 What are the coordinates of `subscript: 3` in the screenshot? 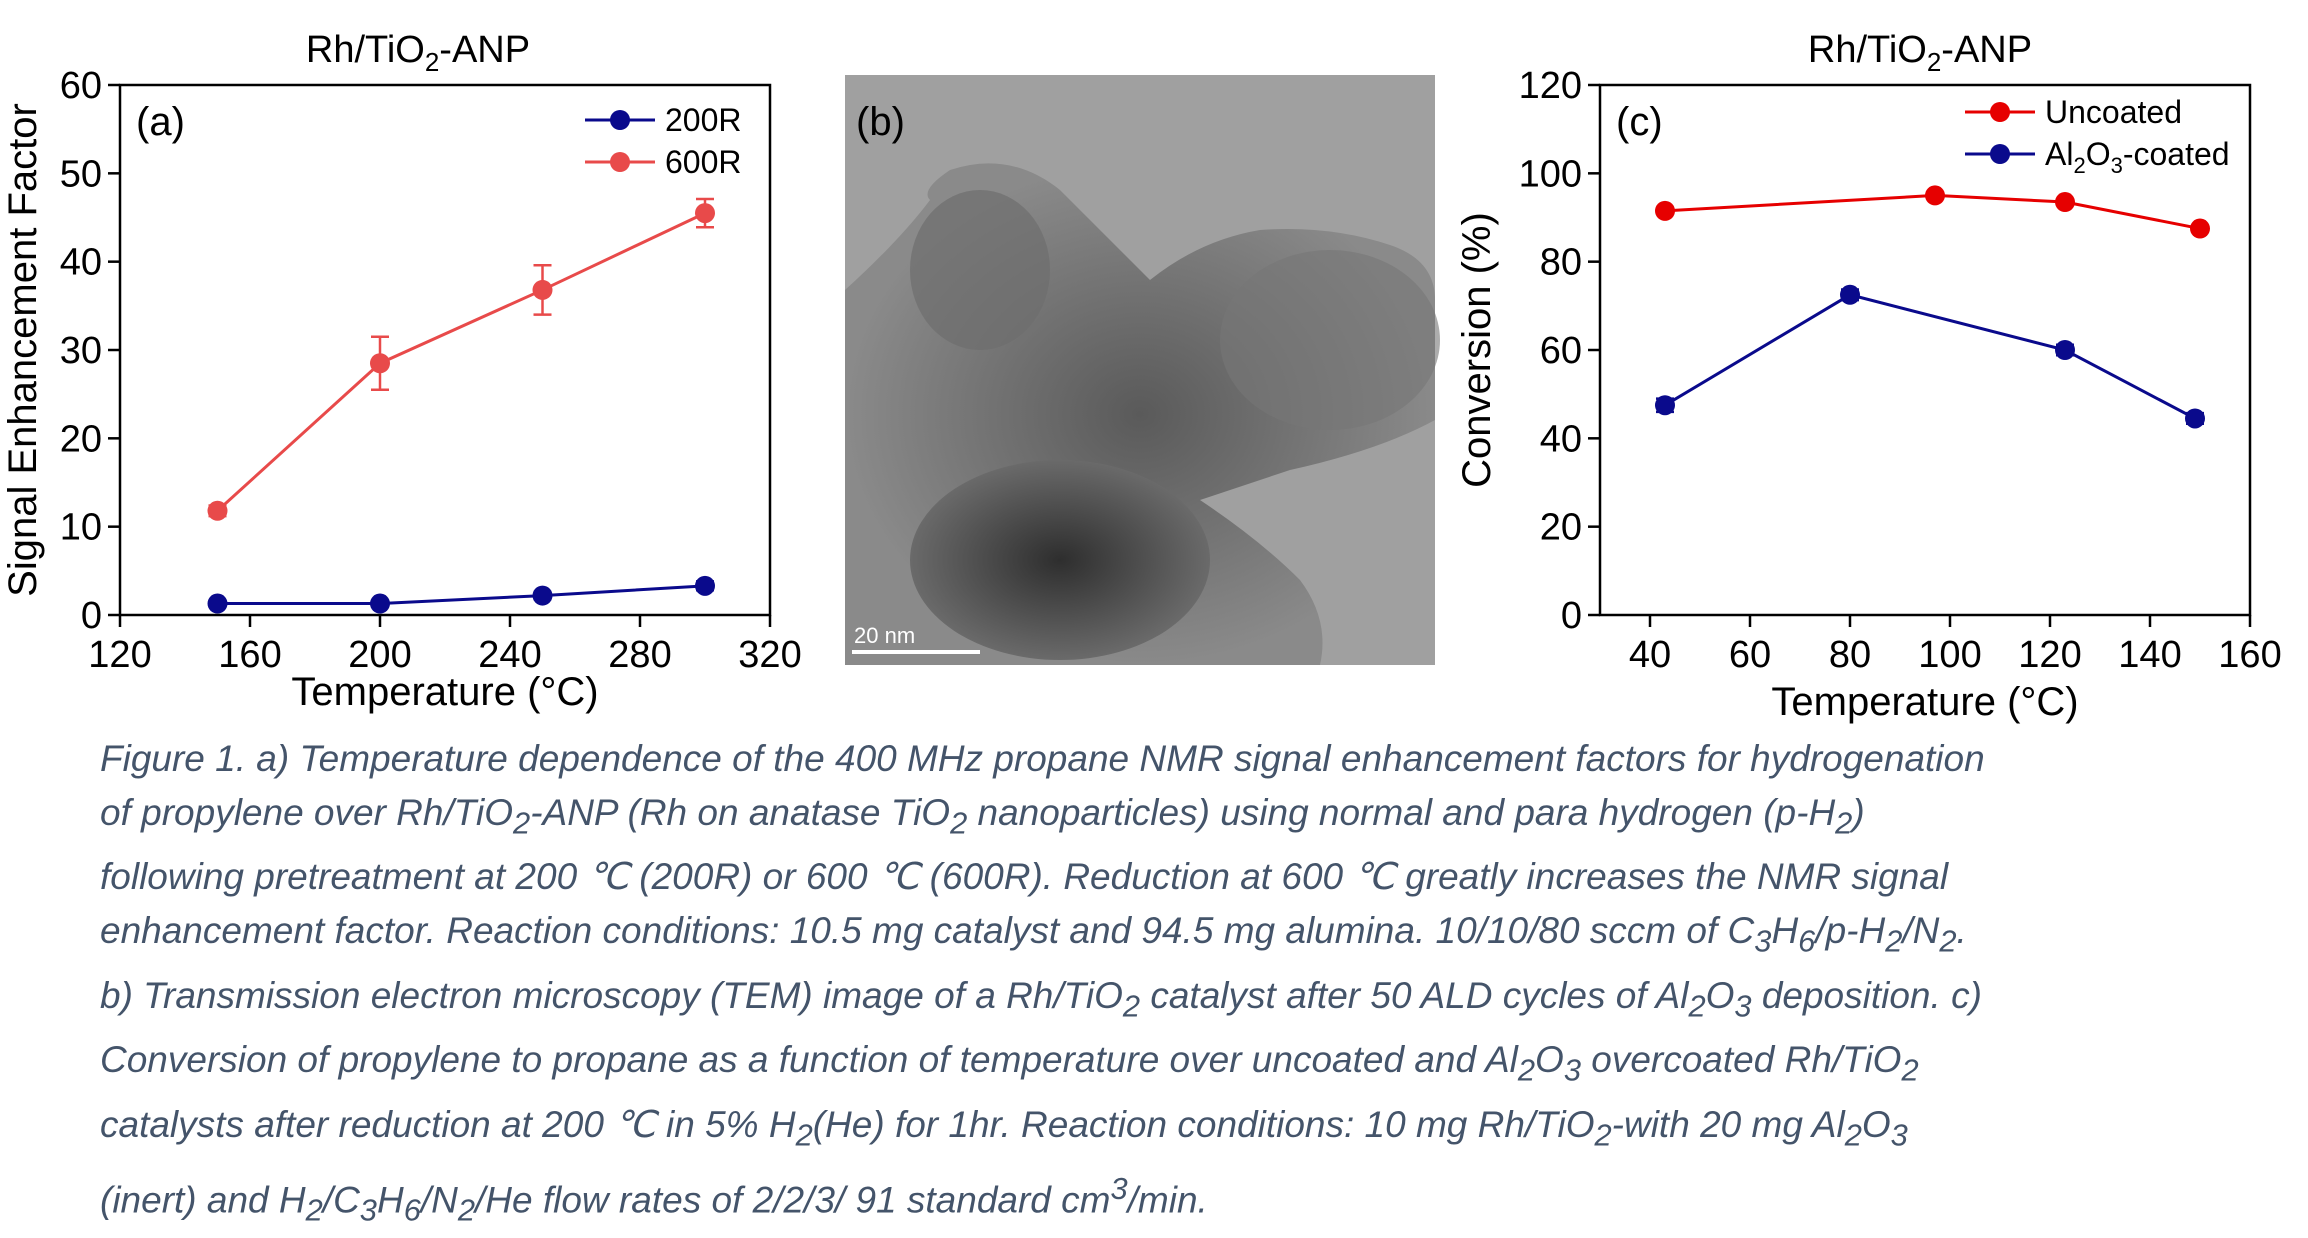 It's located at (2117, 165).